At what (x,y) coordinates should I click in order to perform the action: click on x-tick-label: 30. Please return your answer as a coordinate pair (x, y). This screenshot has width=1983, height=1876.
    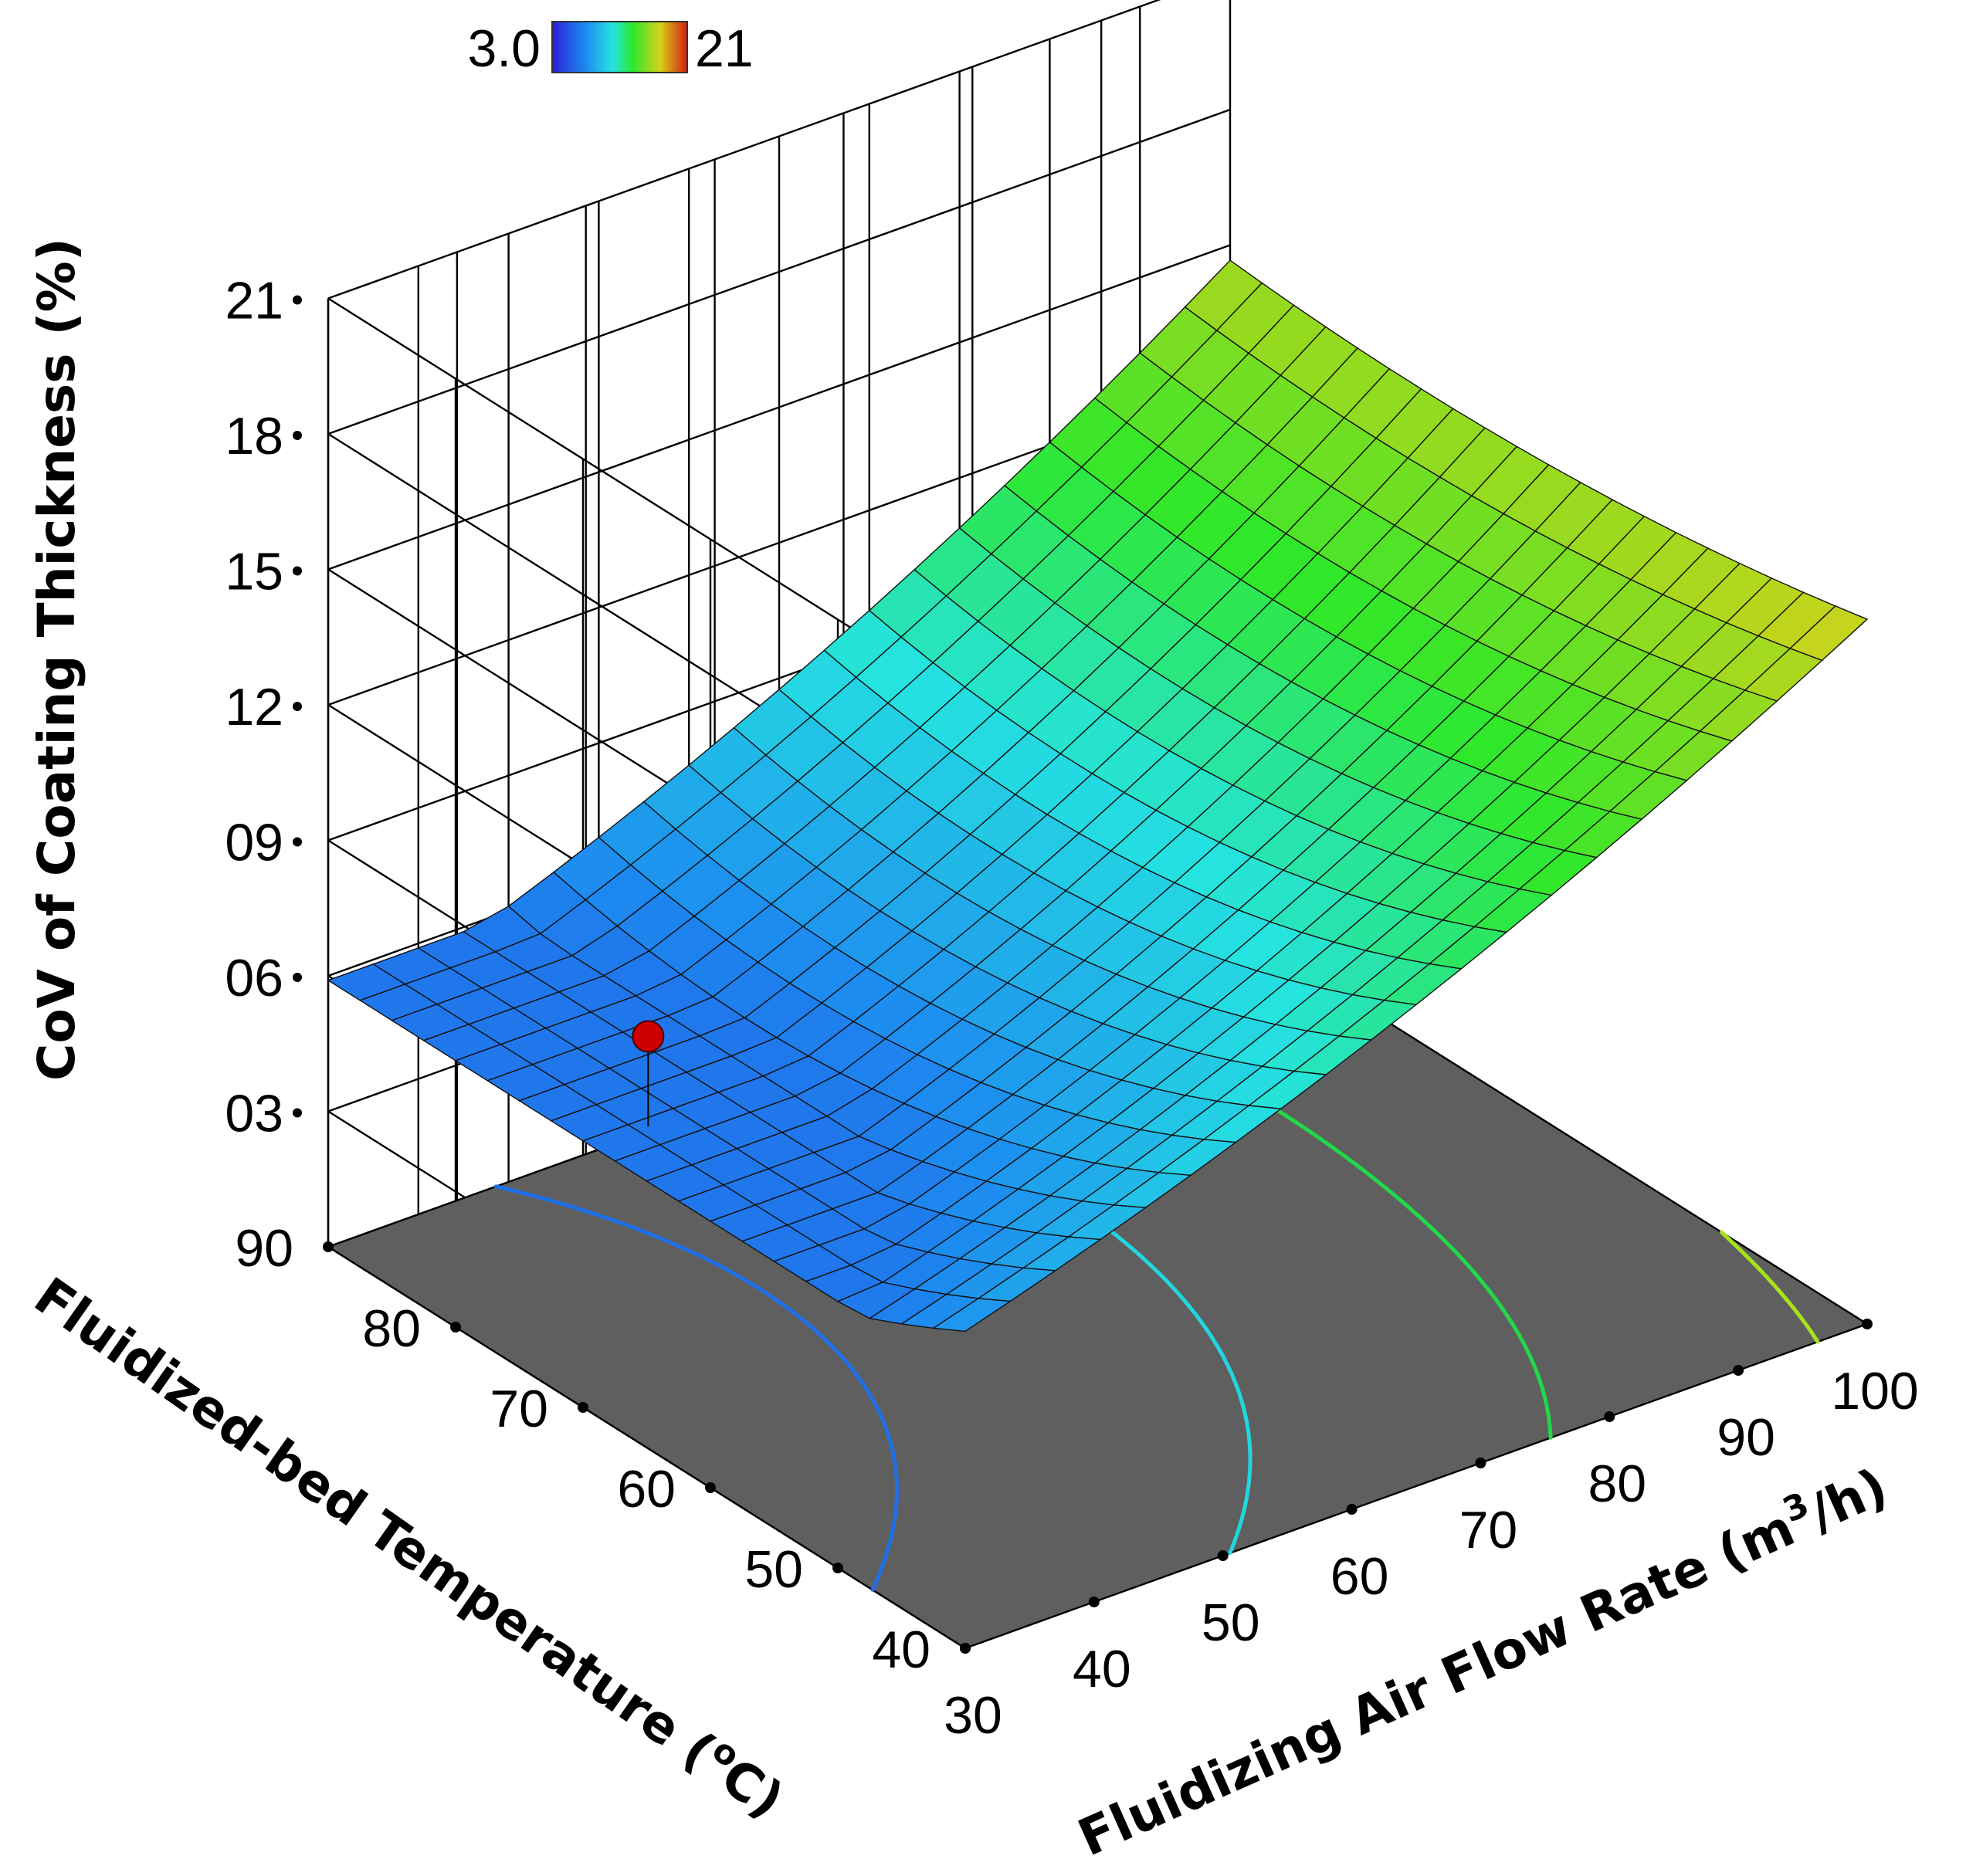
    Looking at the image, I should click on (973, 1715).